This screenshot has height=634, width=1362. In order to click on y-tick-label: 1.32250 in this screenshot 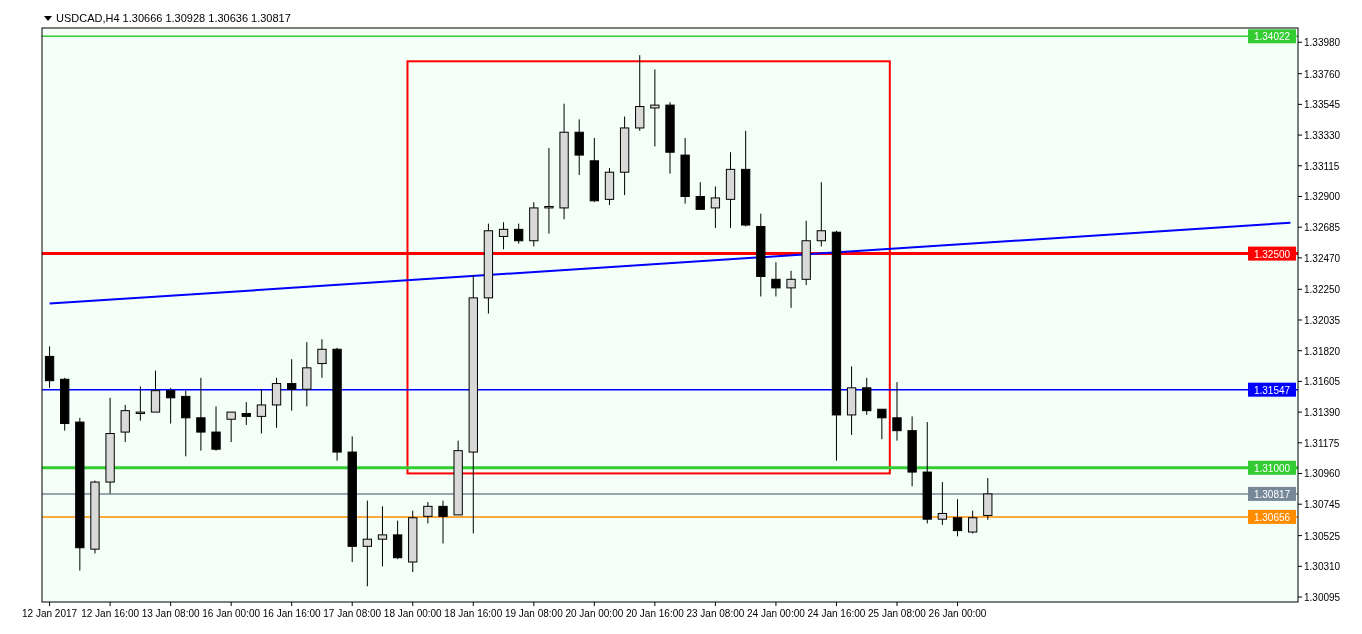, I will do `click(1322, 290)`.